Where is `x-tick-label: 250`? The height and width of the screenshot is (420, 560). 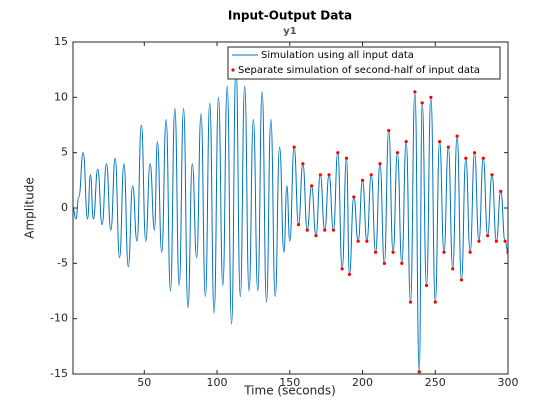
x-tick-label: 250 is located at coordinates (435, 382).